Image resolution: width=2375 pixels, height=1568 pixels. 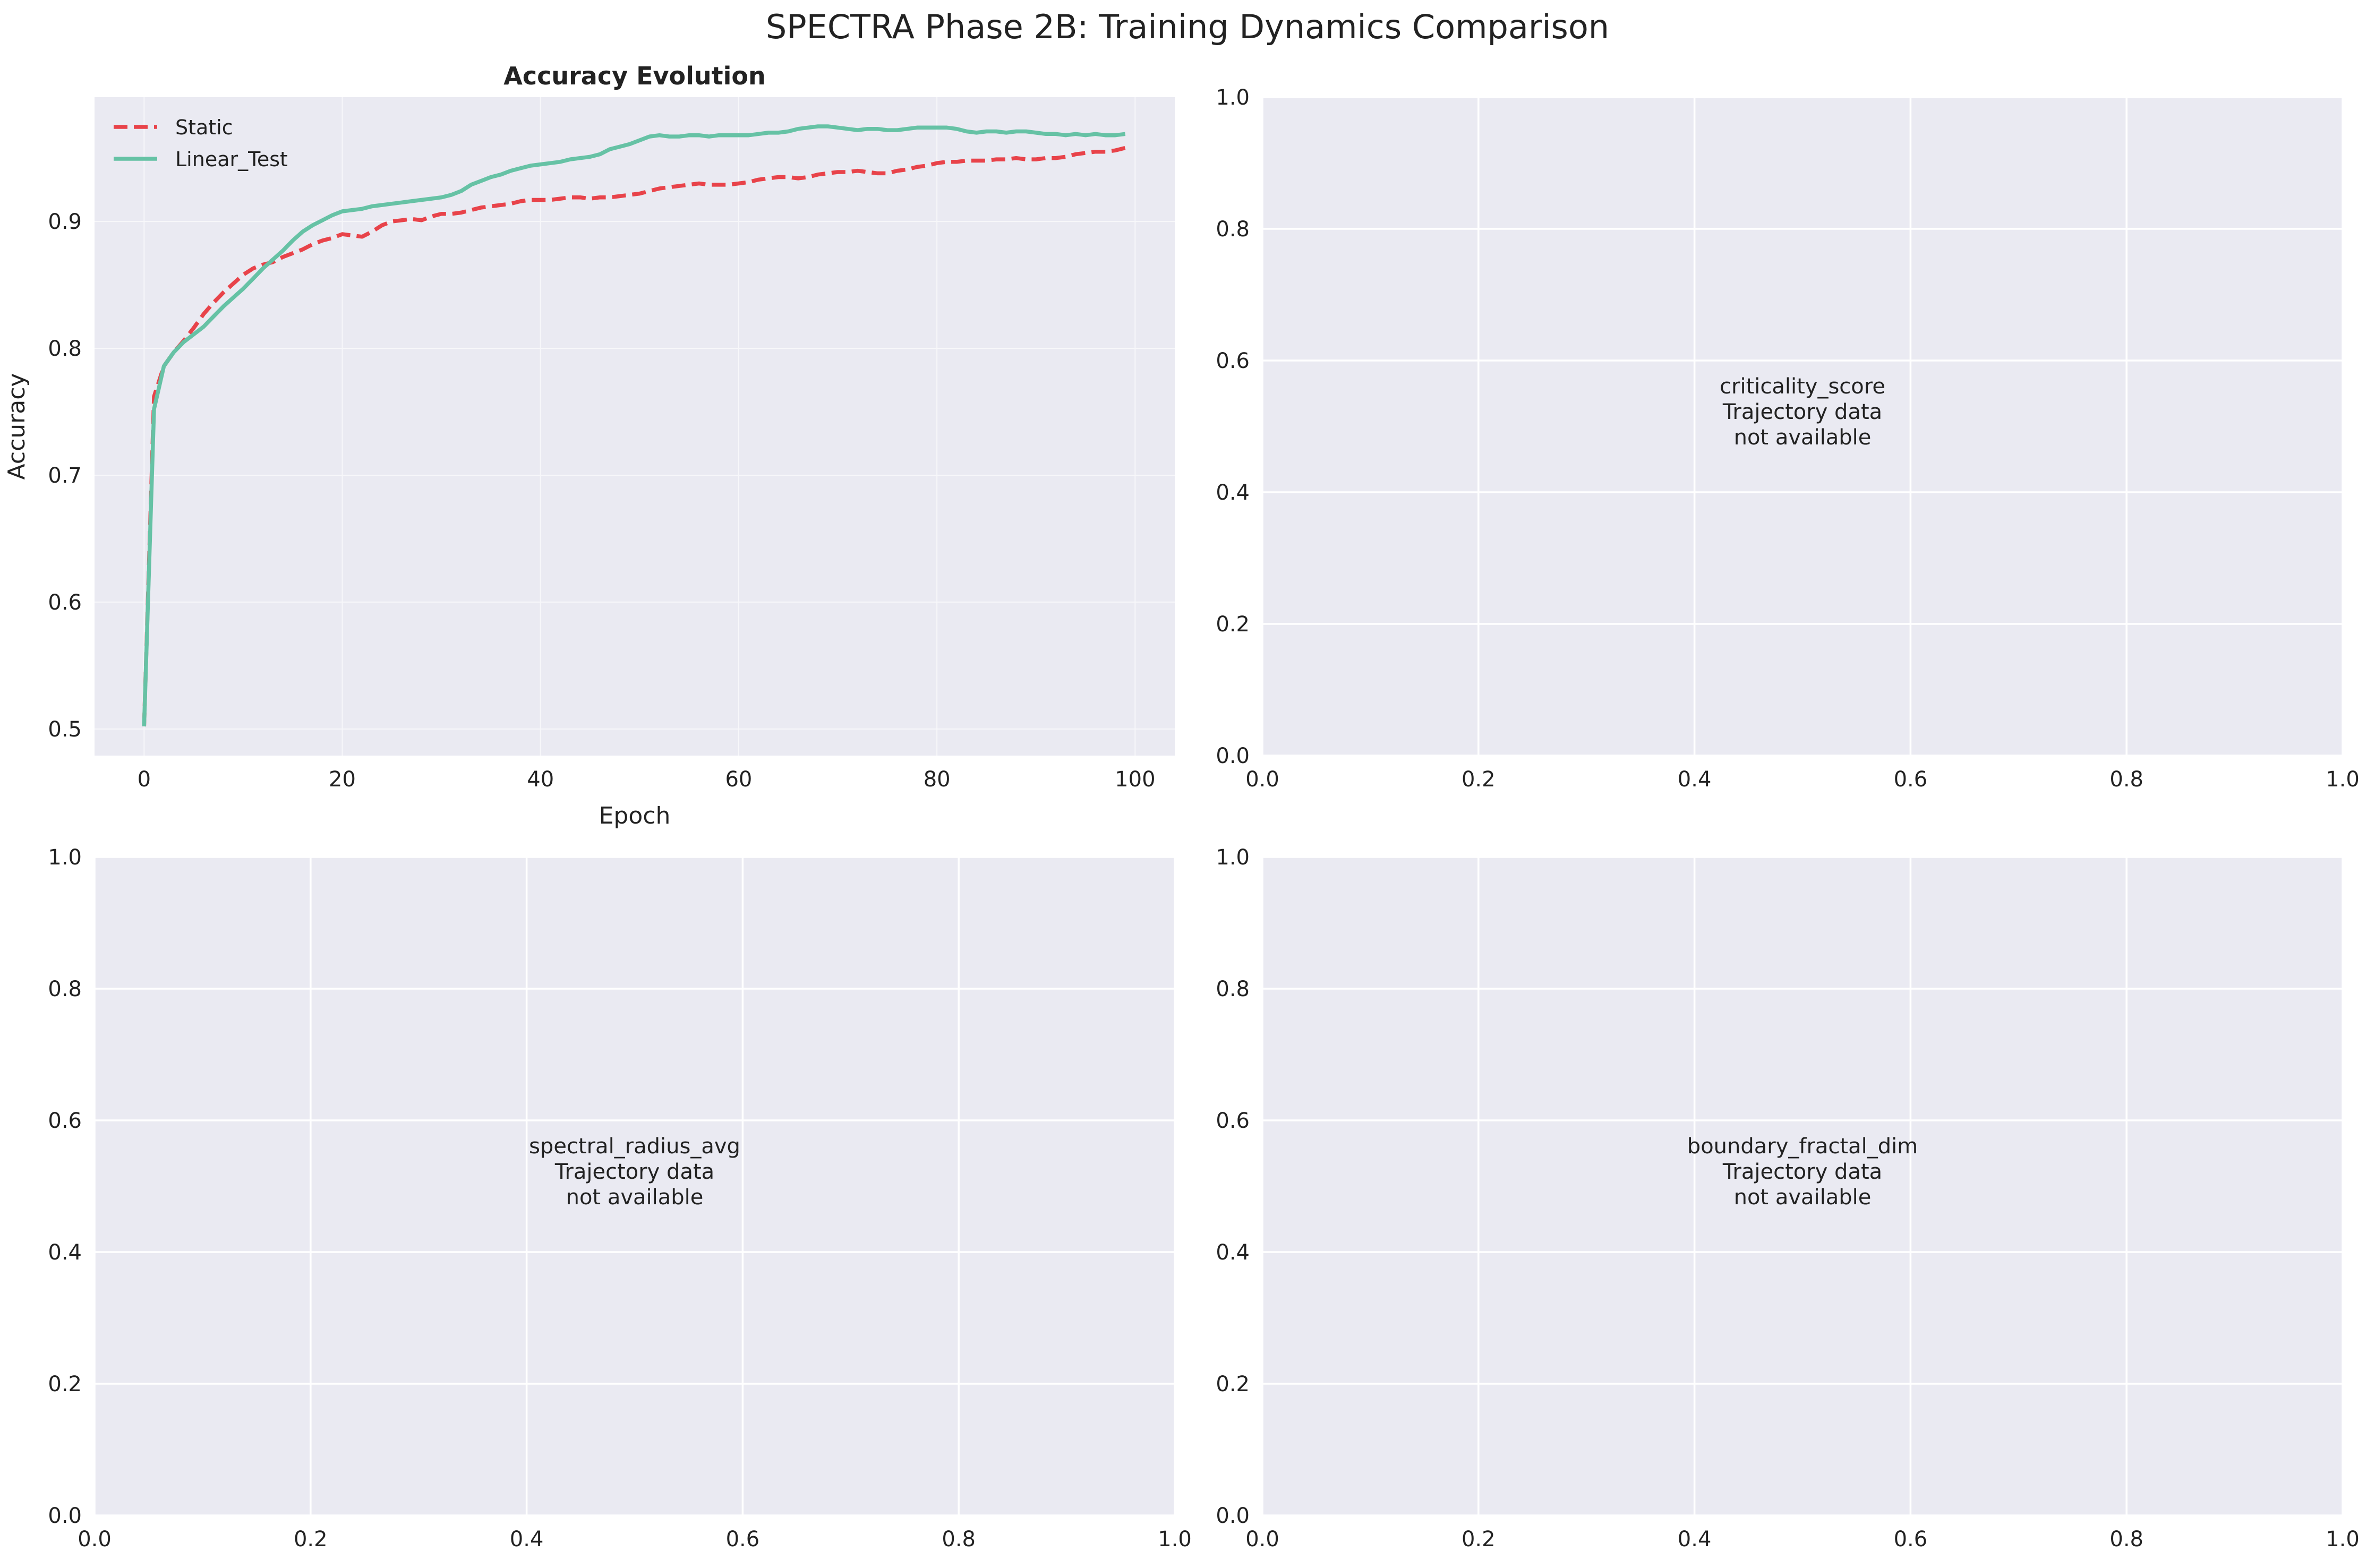 What do you see at coordinates (65, 729) in the screenshot?
I see `y-tick-label: 0.5` at bounding box center [65, 729].